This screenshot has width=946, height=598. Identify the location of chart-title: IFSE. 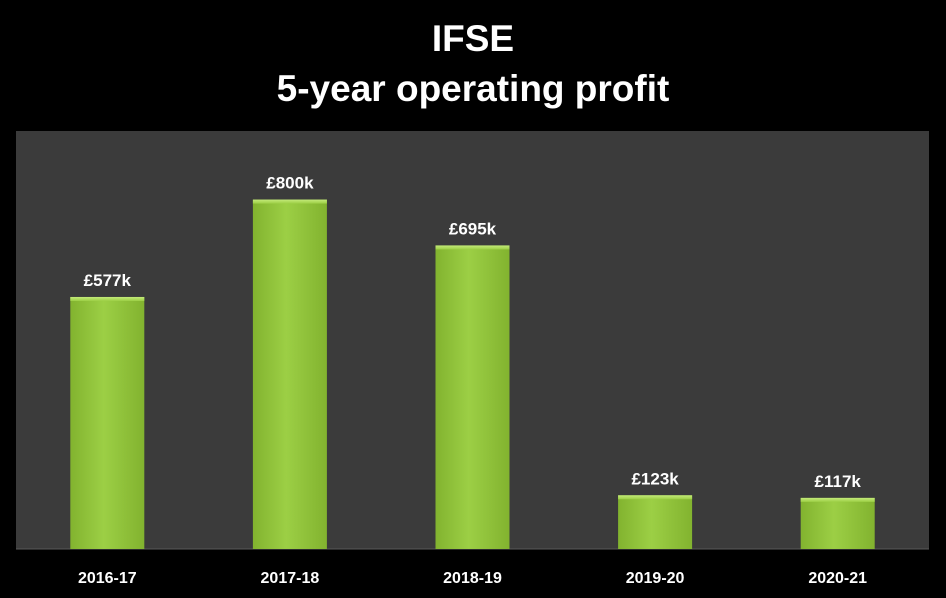
(473, 38).